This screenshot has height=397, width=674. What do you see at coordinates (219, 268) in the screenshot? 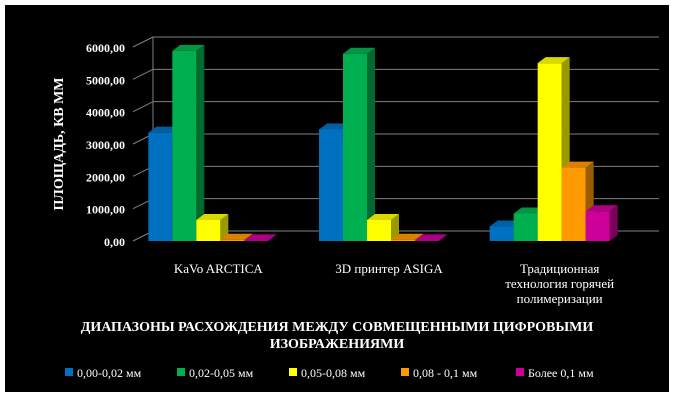
I see `x-category-label: KaVo ARCTICA` at bounding box center [219, 268].